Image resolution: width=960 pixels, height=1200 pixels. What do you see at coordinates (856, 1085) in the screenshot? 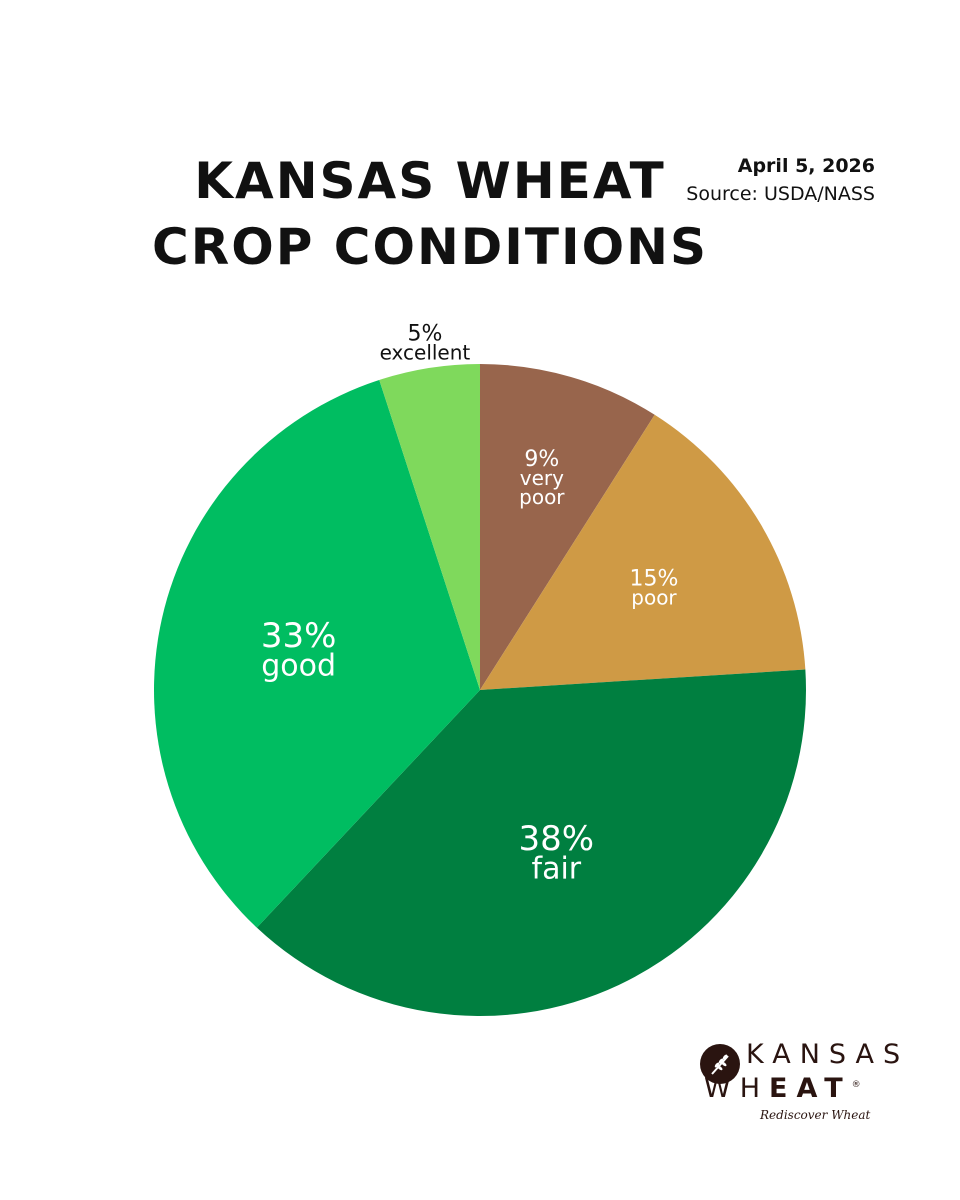
I see `registered-mark: ®` at bounding box center [856, 1085].